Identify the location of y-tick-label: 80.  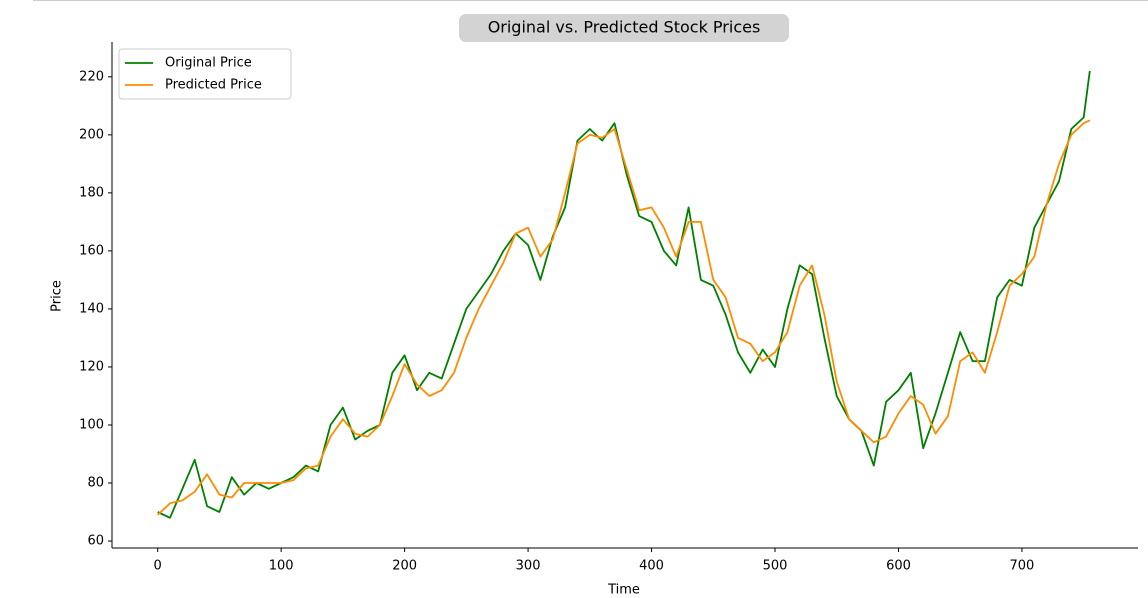
(95, 483).